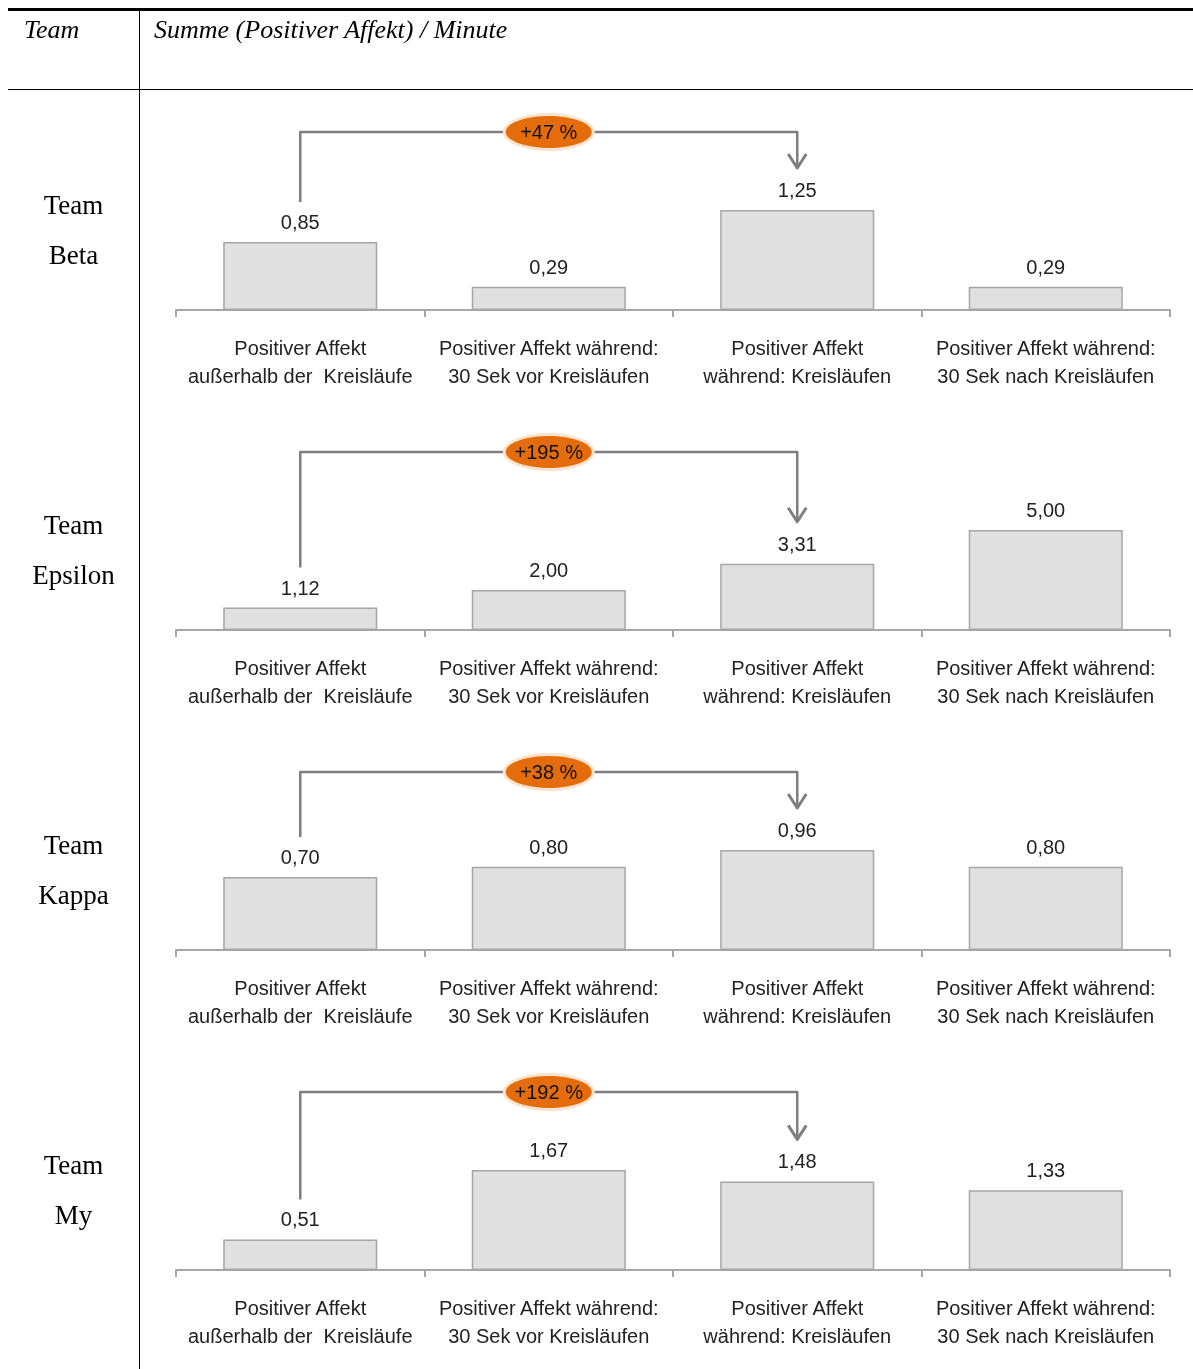 This screenshot has height=1369, width=1193. Describe the element at coordinates (300, 1219) in the screenshot. I see `data-label: 0,51` at that location.